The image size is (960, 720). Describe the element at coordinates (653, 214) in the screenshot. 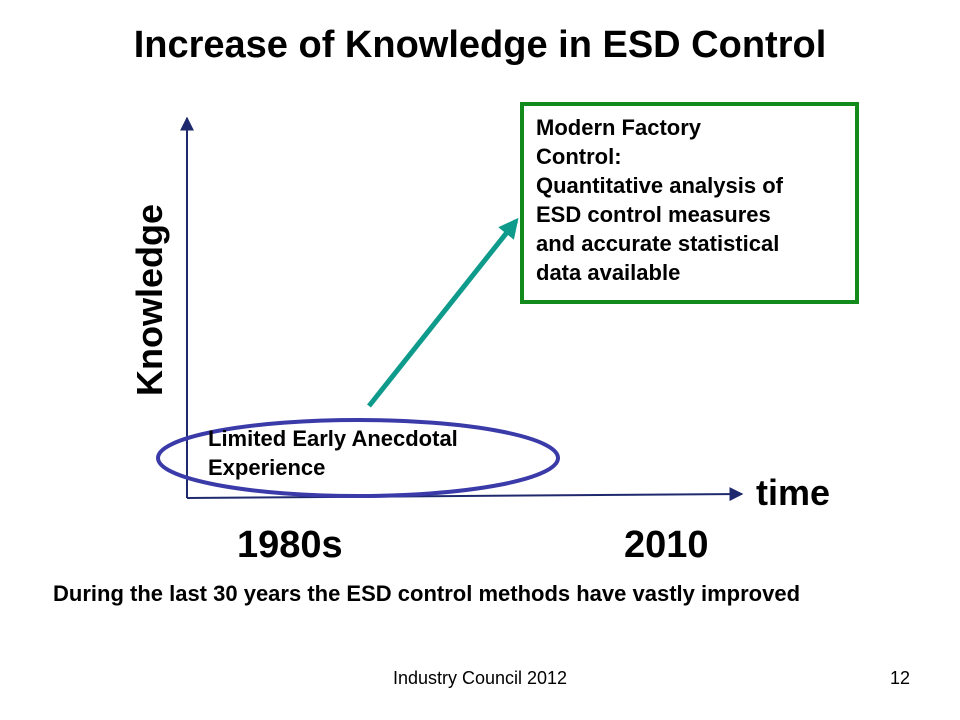

I see `box-line: ESD control measures` at that location.